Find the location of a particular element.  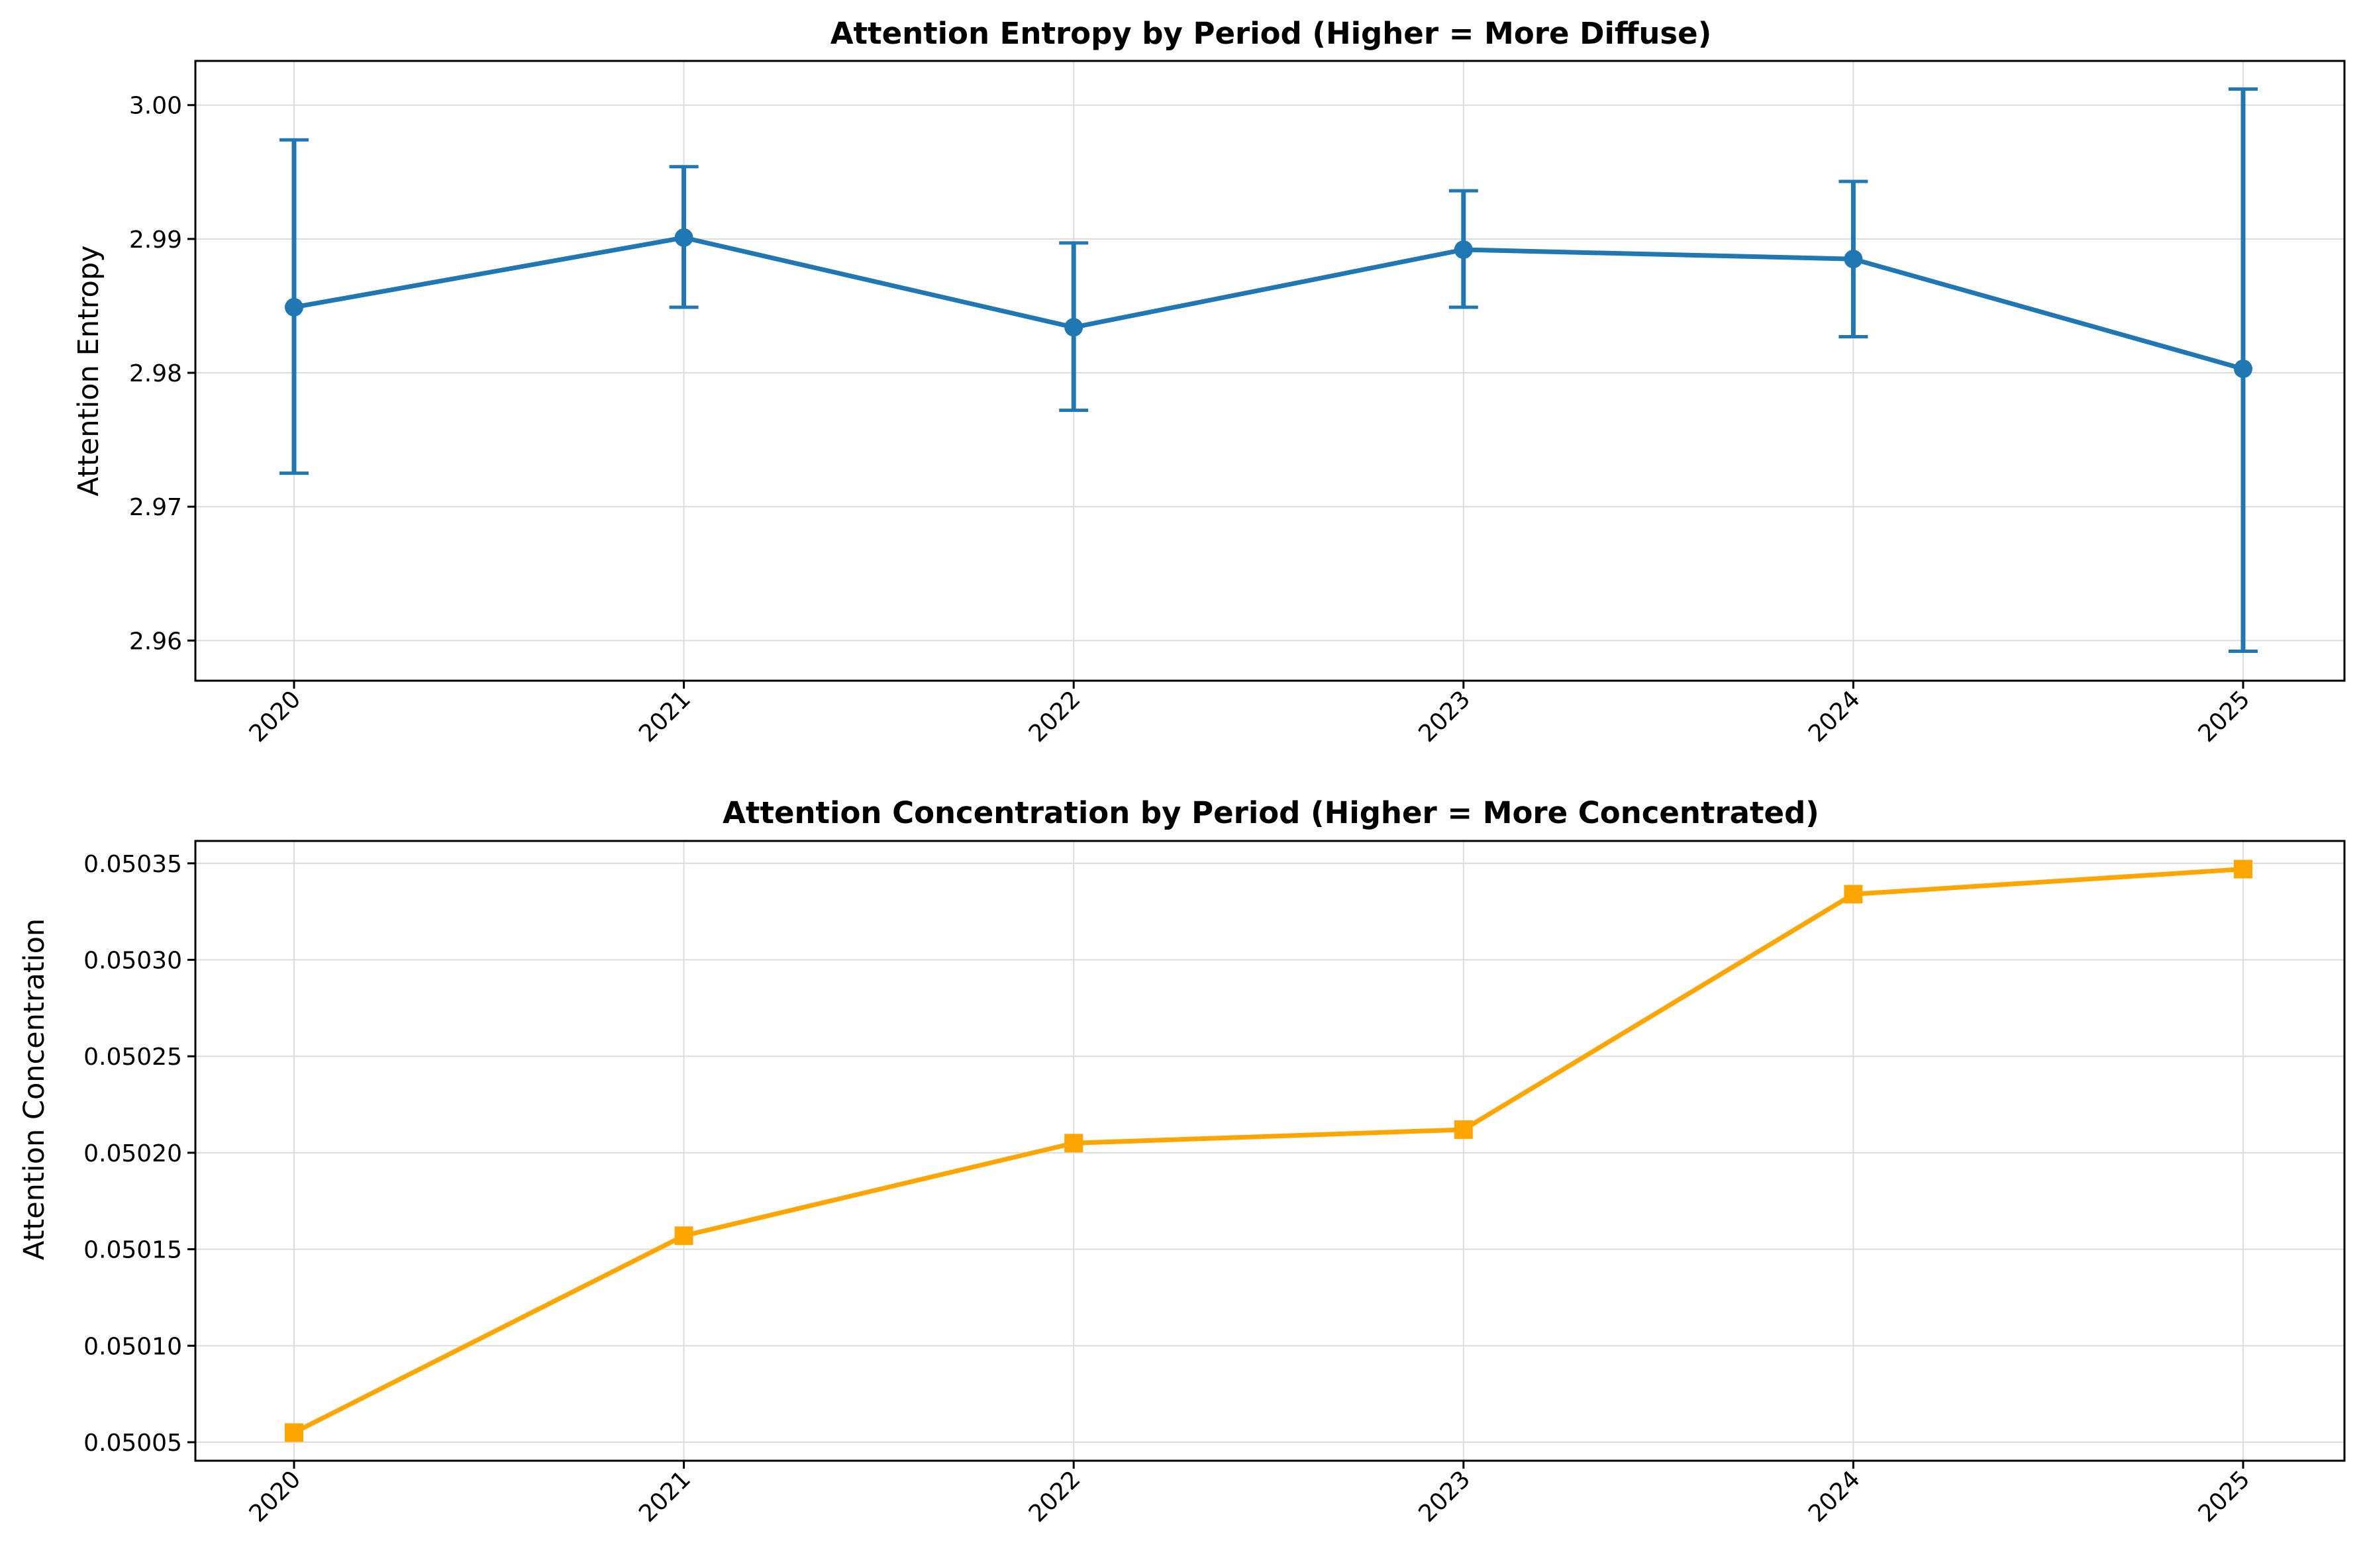

y-tick-label: 0.05005 is located at coordinates (132, 1443).